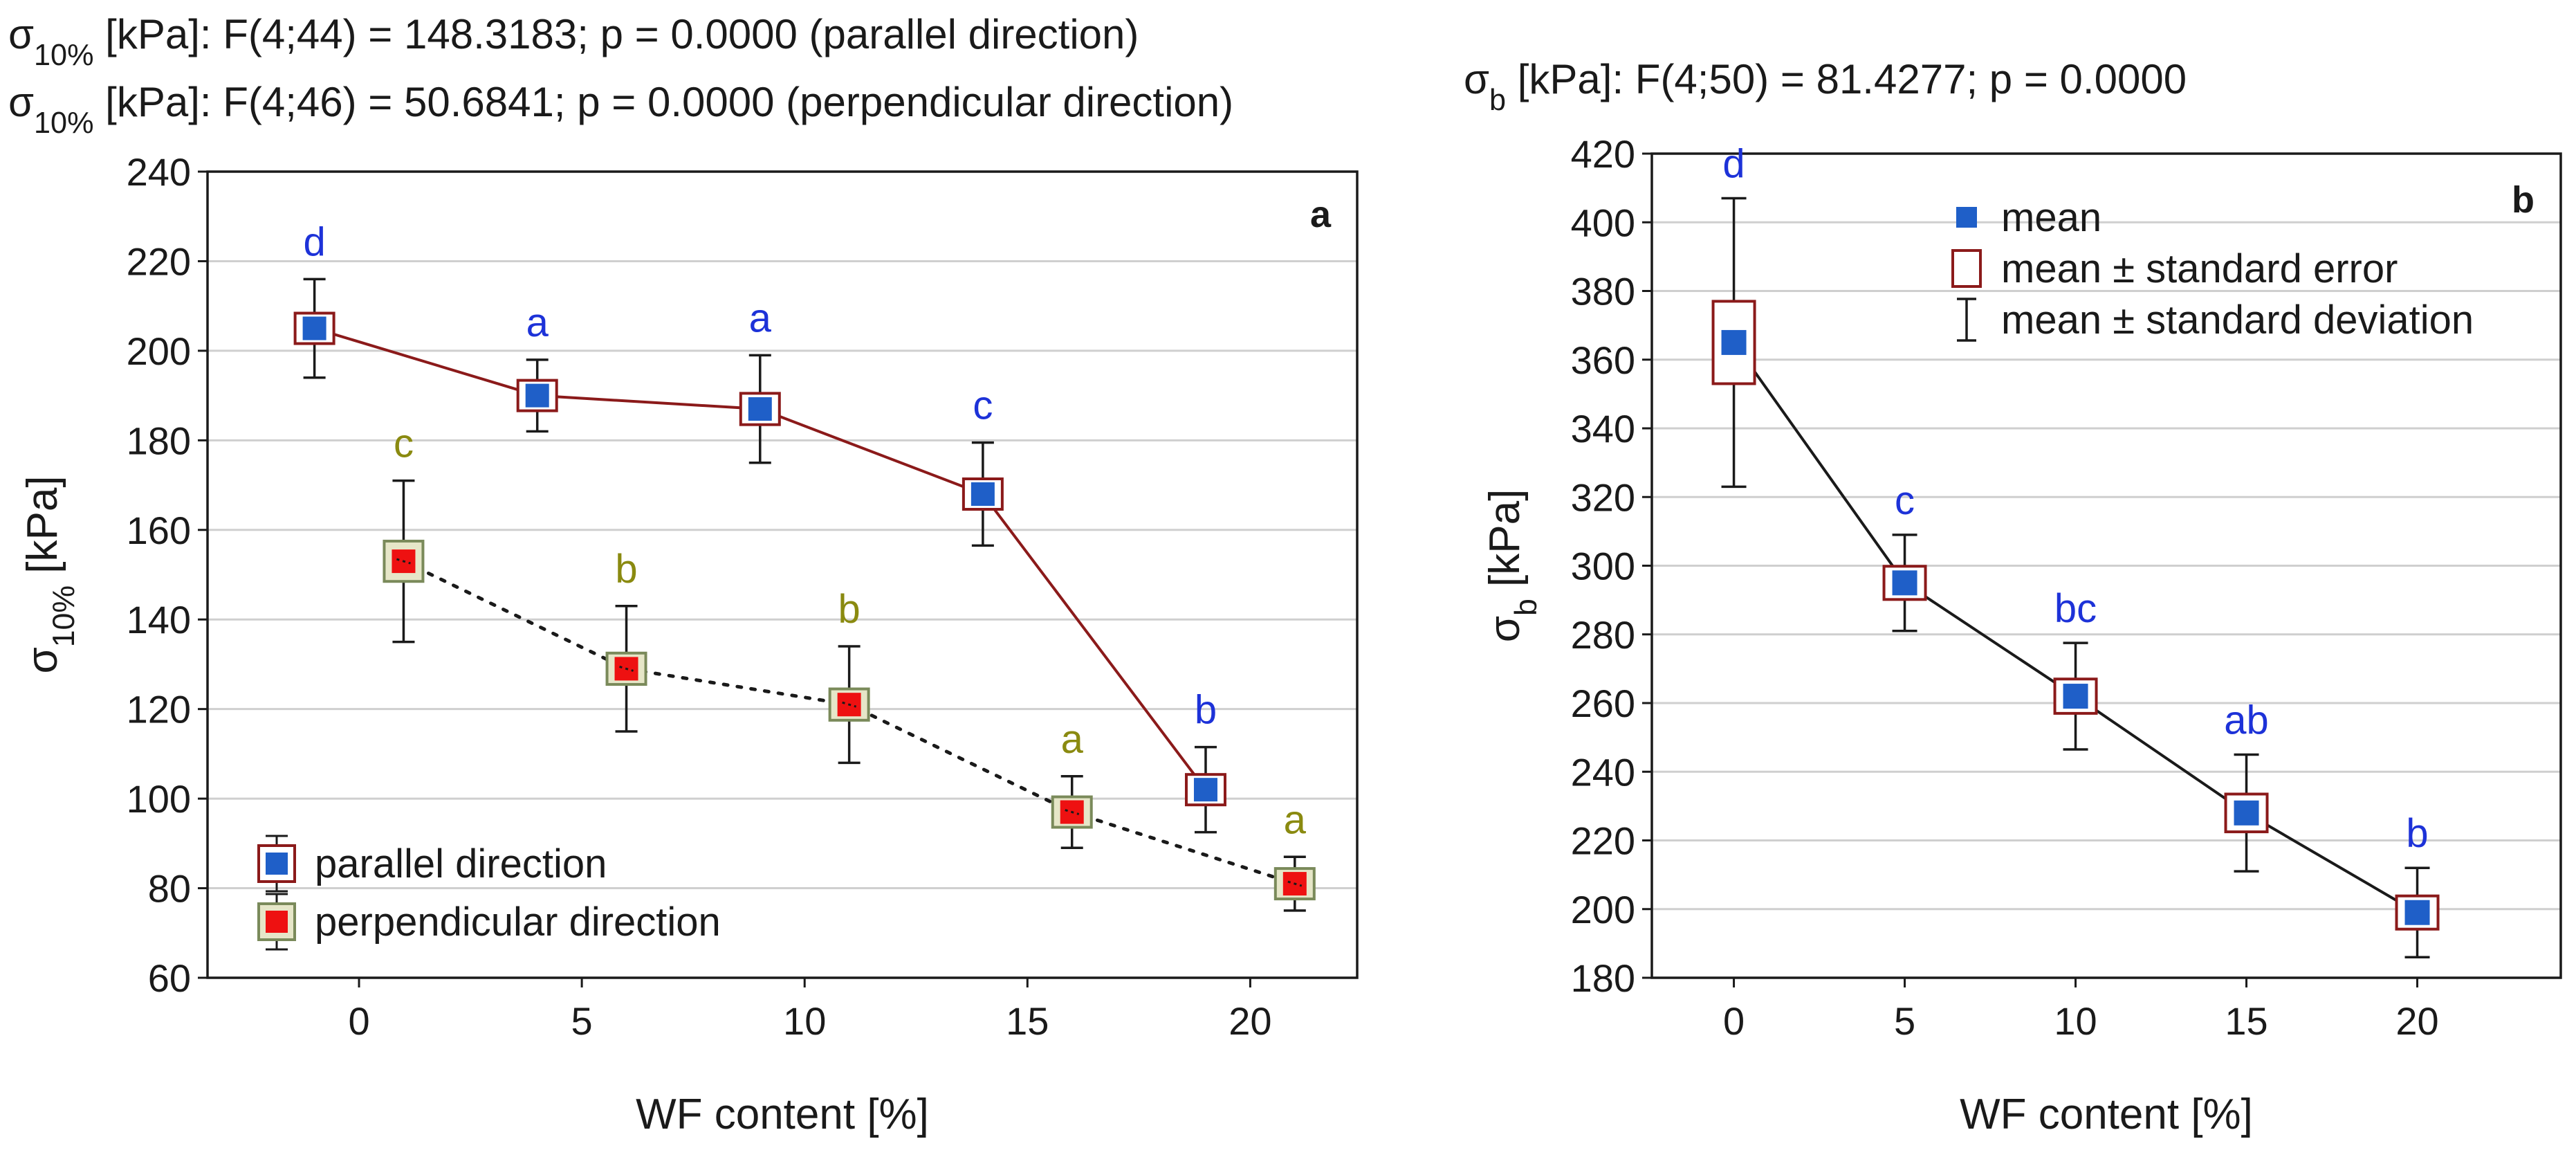 The height and width of the screenshot is (1157, 2576). I want to click on y-tick-label: 140, so click(159, 619).